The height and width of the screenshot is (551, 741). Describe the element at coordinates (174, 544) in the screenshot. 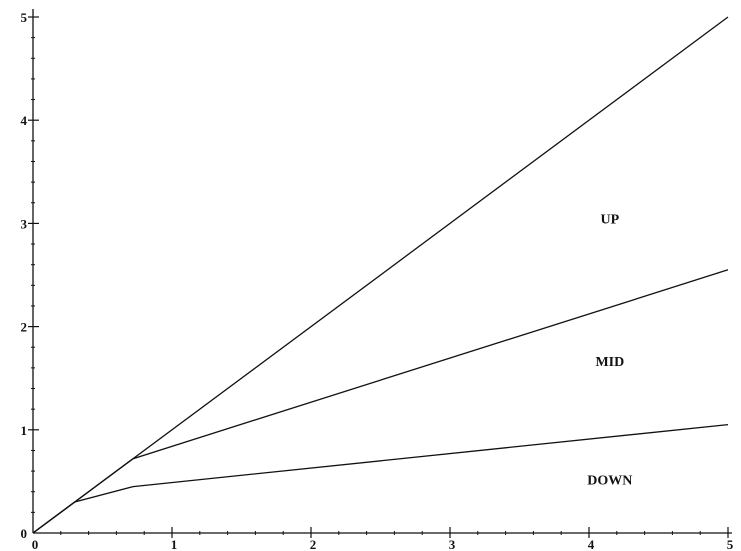

I see `x-tick-label: 1` at that location.